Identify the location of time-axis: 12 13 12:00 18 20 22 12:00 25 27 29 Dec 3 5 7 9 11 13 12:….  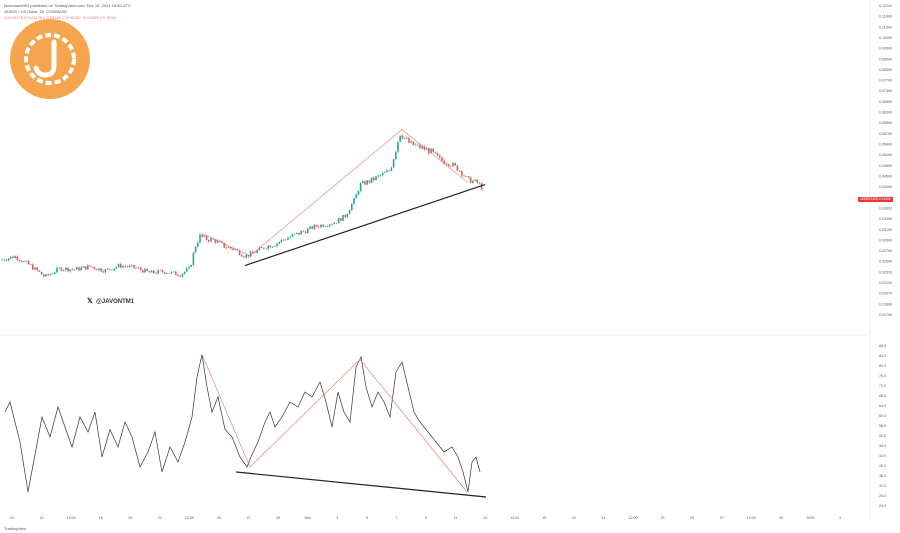
(425, 518).